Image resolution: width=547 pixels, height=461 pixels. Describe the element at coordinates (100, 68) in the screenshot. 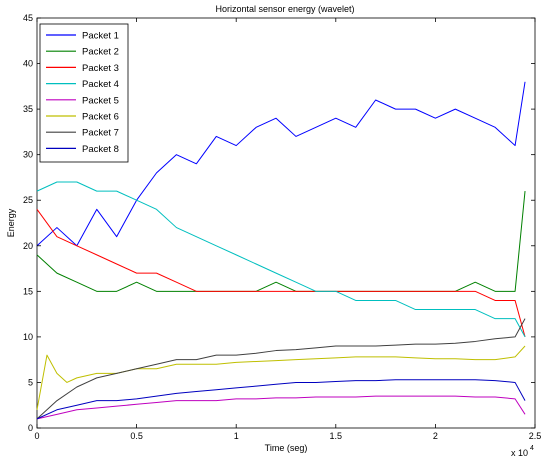

I see `legend-entry: Packet 3` at that location.